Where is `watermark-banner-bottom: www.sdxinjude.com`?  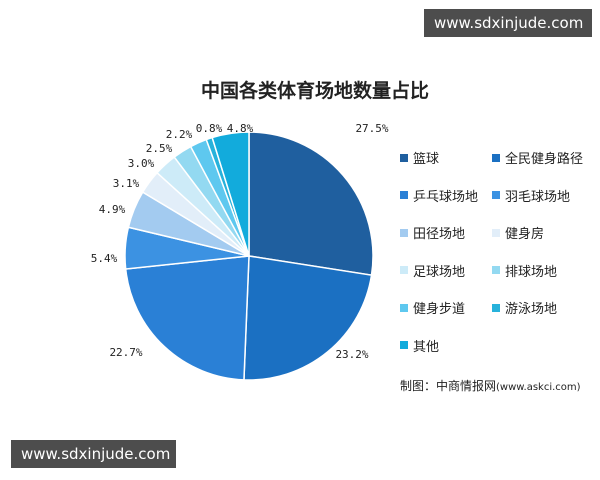
watermark-banner-bottom: www.sdxinjude.com is located at coordinates (93, 454).